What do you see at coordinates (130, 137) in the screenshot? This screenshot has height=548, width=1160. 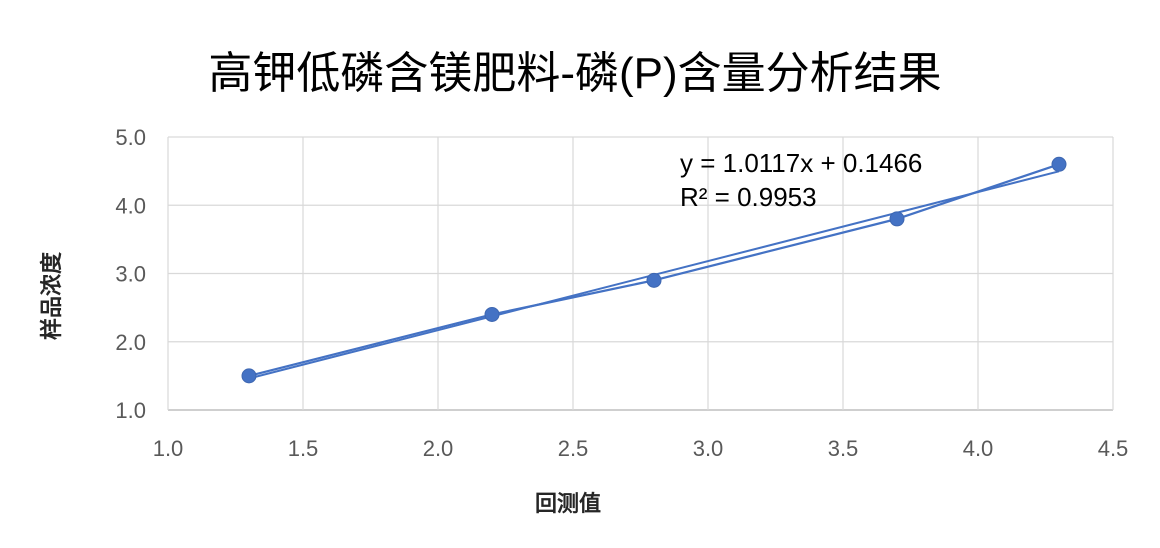 I see `y-tick-label: 5.0` at bounding box center [130, 137].